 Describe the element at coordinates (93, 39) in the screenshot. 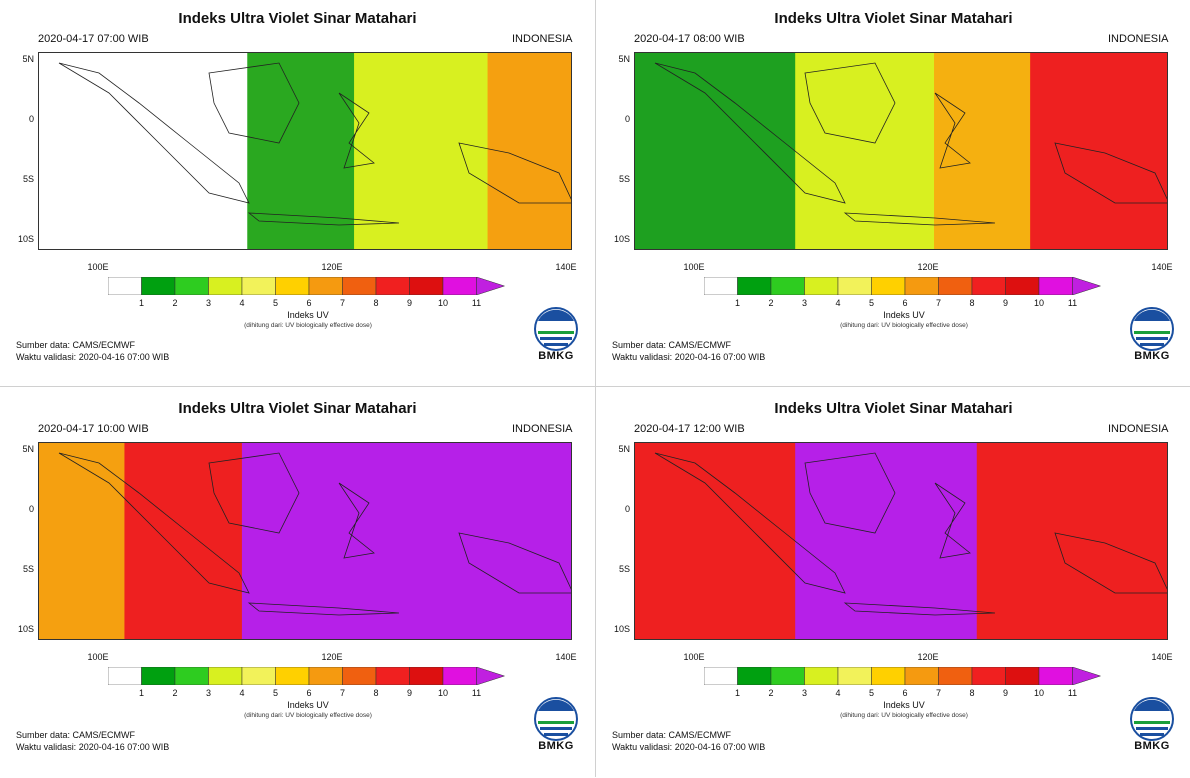

I see `forecast-time: 2020-04-17 07:00 WIB` at that location.